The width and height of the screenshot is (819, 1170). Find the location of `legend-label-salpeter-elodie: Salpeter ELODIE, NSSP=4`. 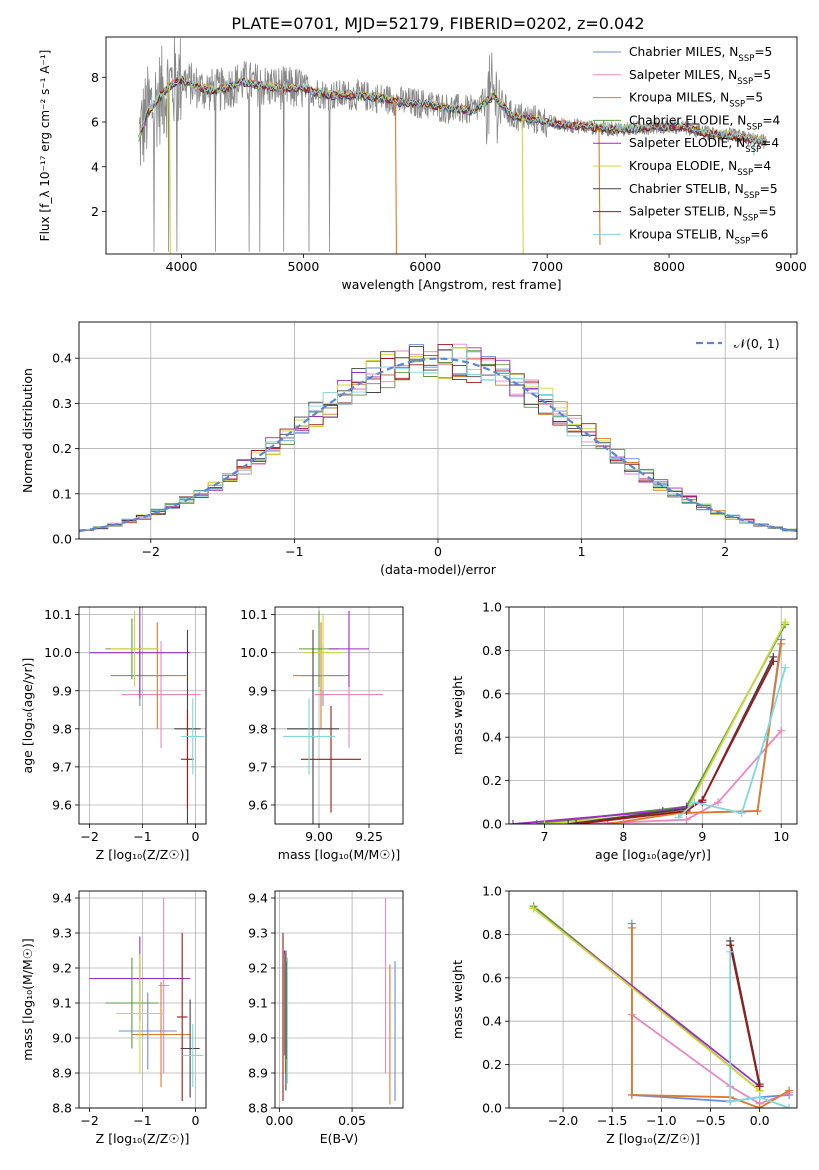

legend-label-salpeter-elodie: Salpeter ELODIE, NSSP=4 is located at coordinates (704, 145).